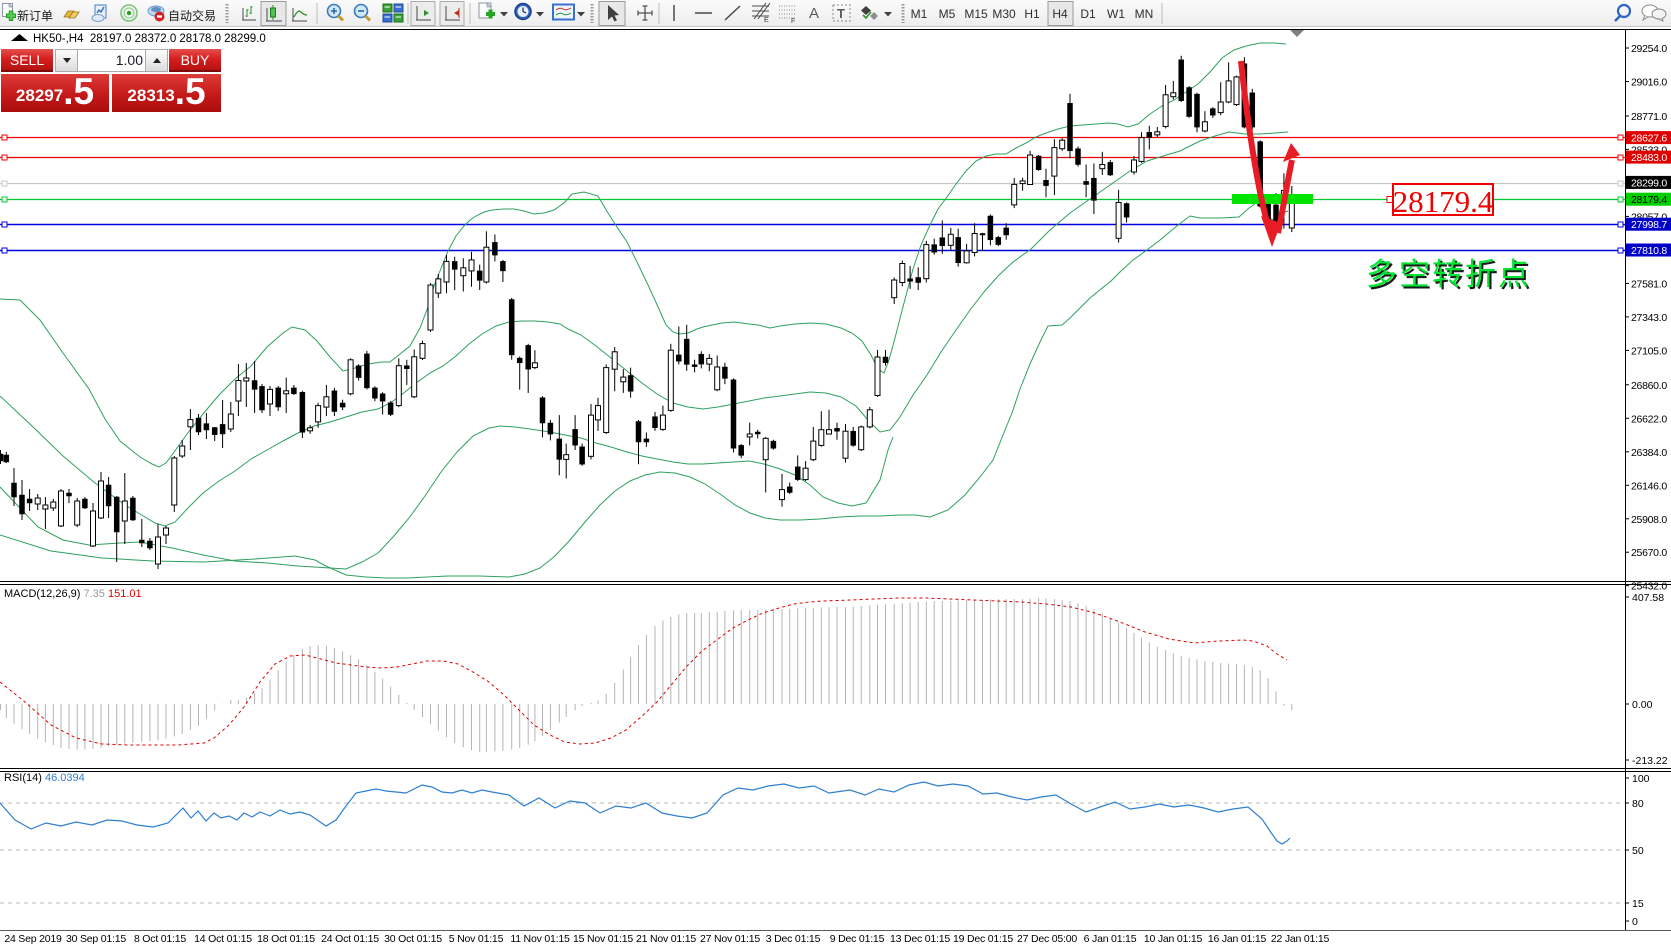 The image size is (1671, 947). What do you see at coordinates (1649, 117) in the screenshot?
I see `svg-text: 28771.0` at bounding box center [1649, 117].